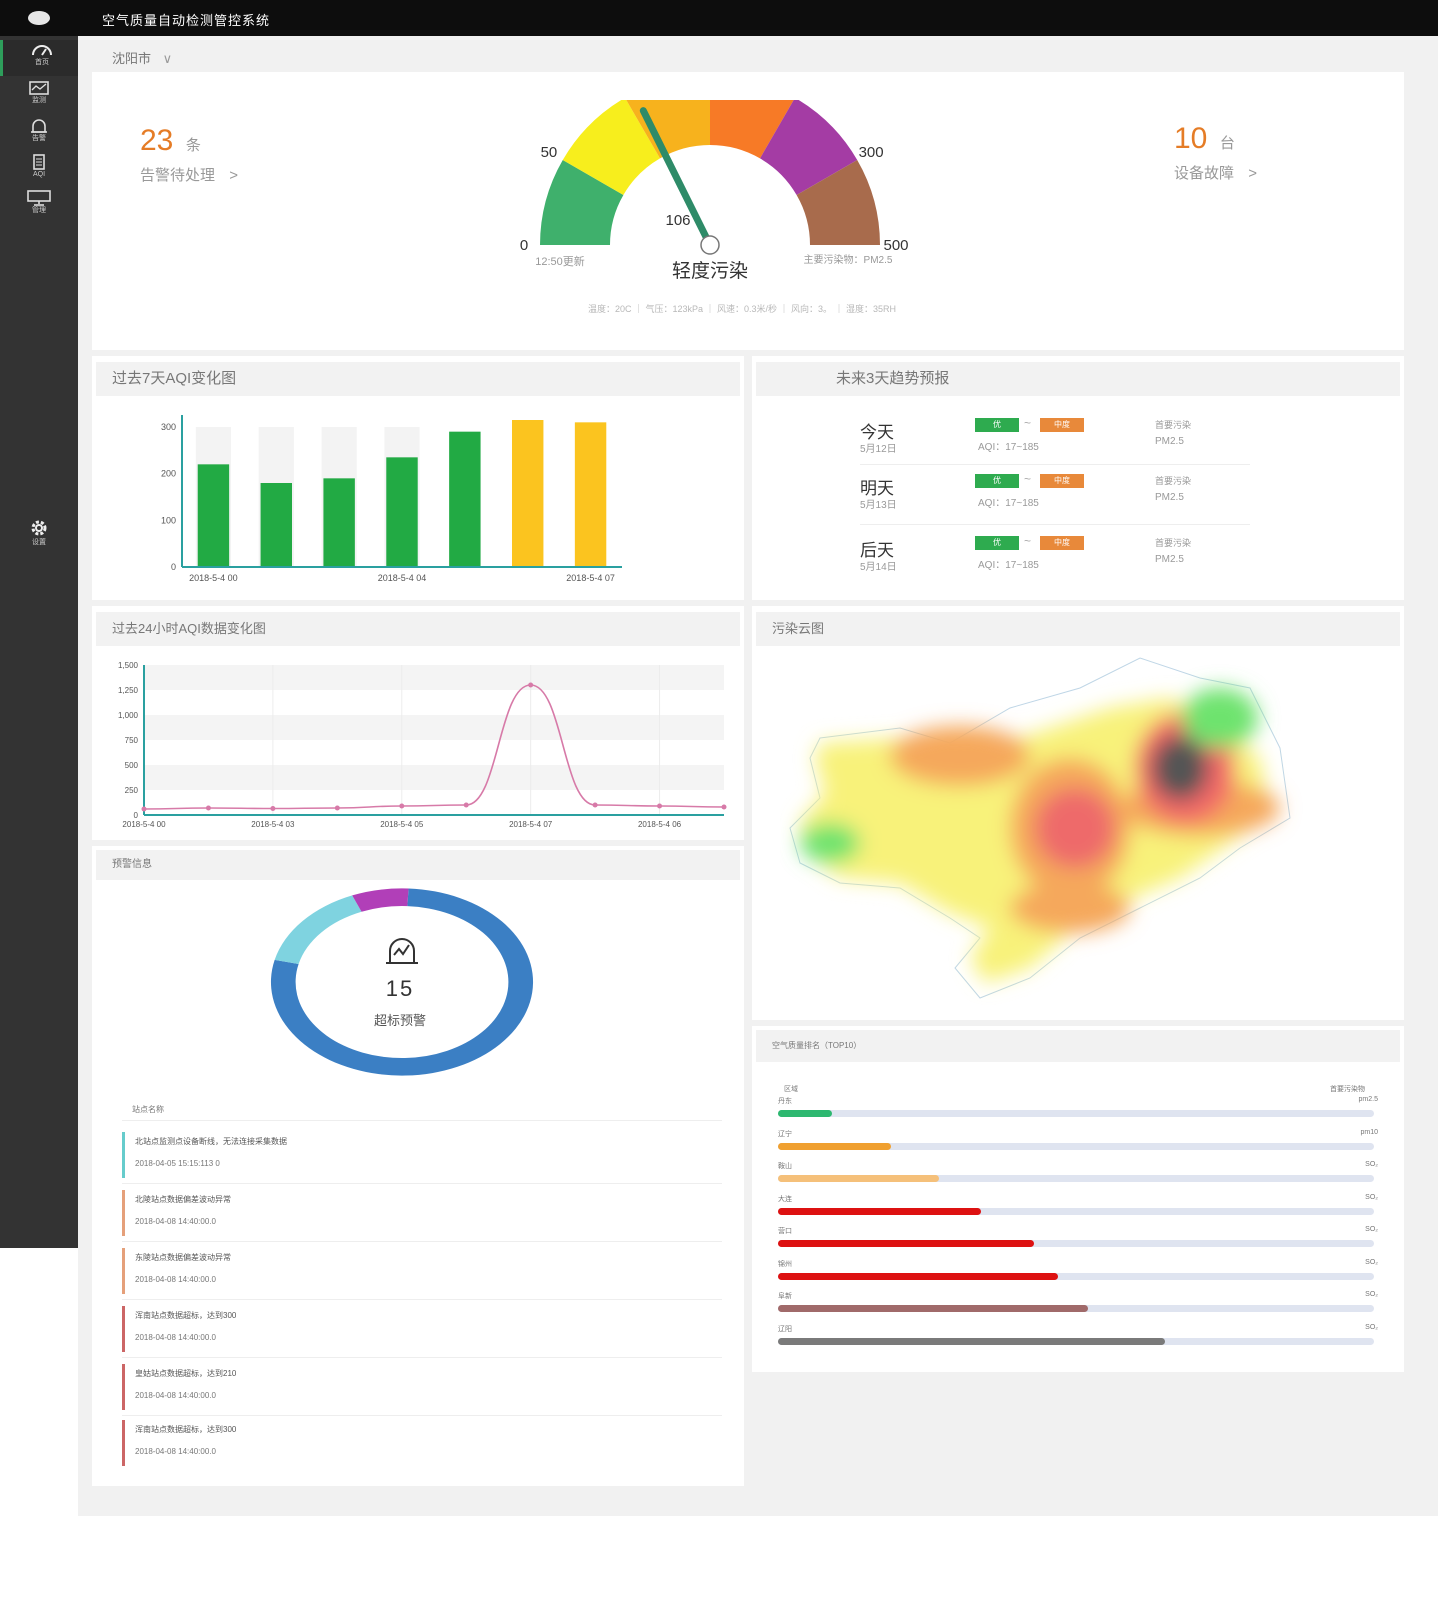  Describe the element at coordinates (168, 427) in the screenshot. I see `y-tick-label: 300` at that location.